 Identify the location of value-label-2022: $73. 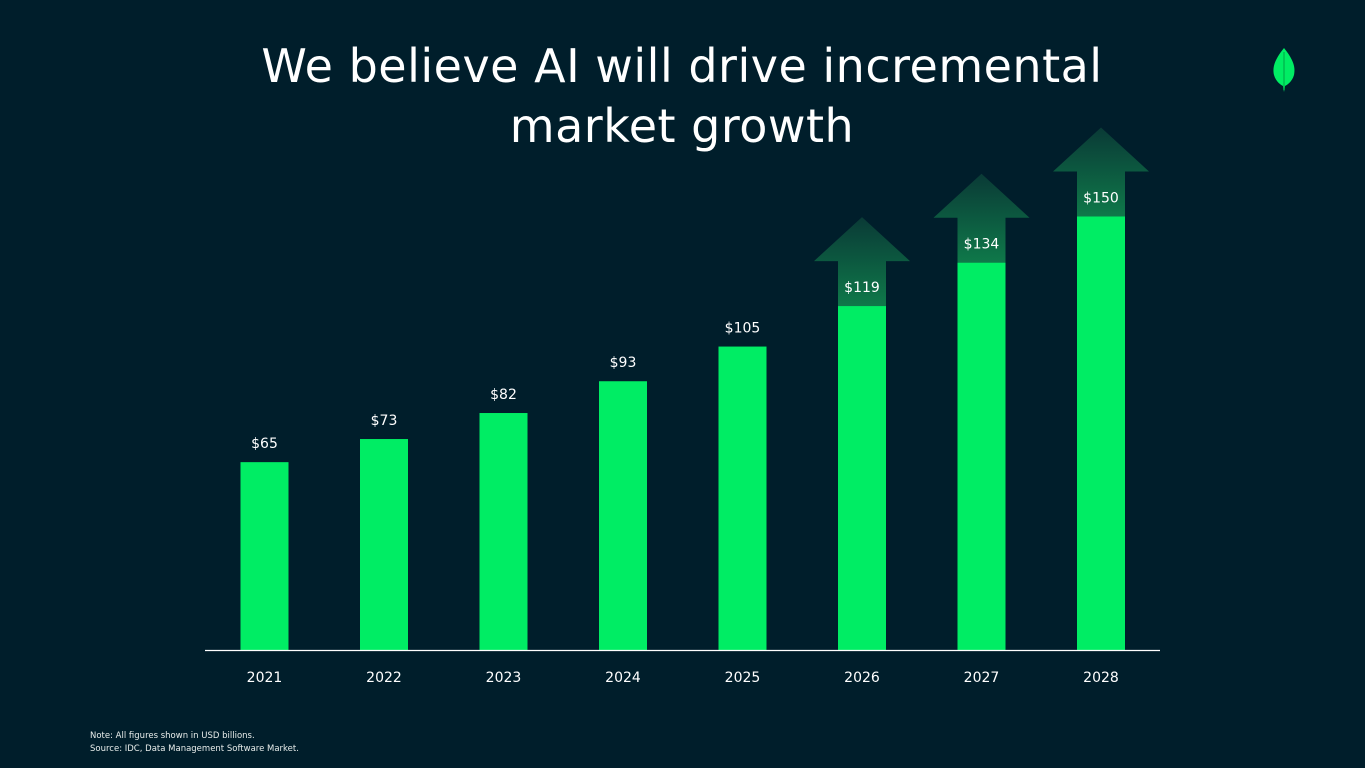
(384, 421).